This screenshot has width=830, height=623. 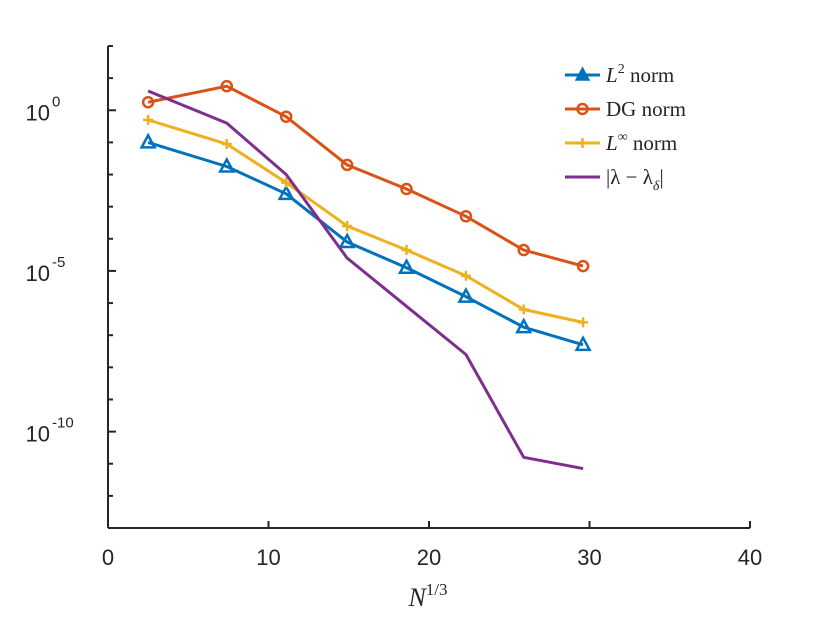 What do you see at coordinates (582, 109) in the screenshot?
I see `legend-circle-marker` at bounding box center [582, 109].